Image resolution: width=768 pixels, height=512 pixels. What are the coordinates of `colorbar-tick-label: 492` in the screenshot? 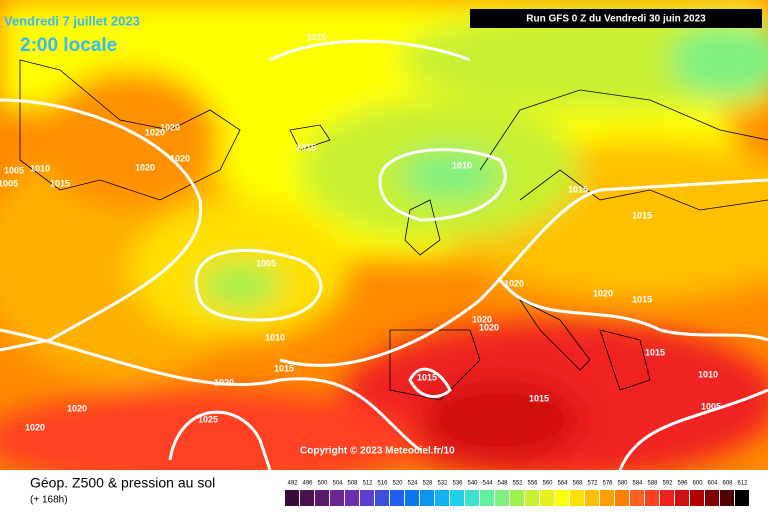 It's located at (292, 484).